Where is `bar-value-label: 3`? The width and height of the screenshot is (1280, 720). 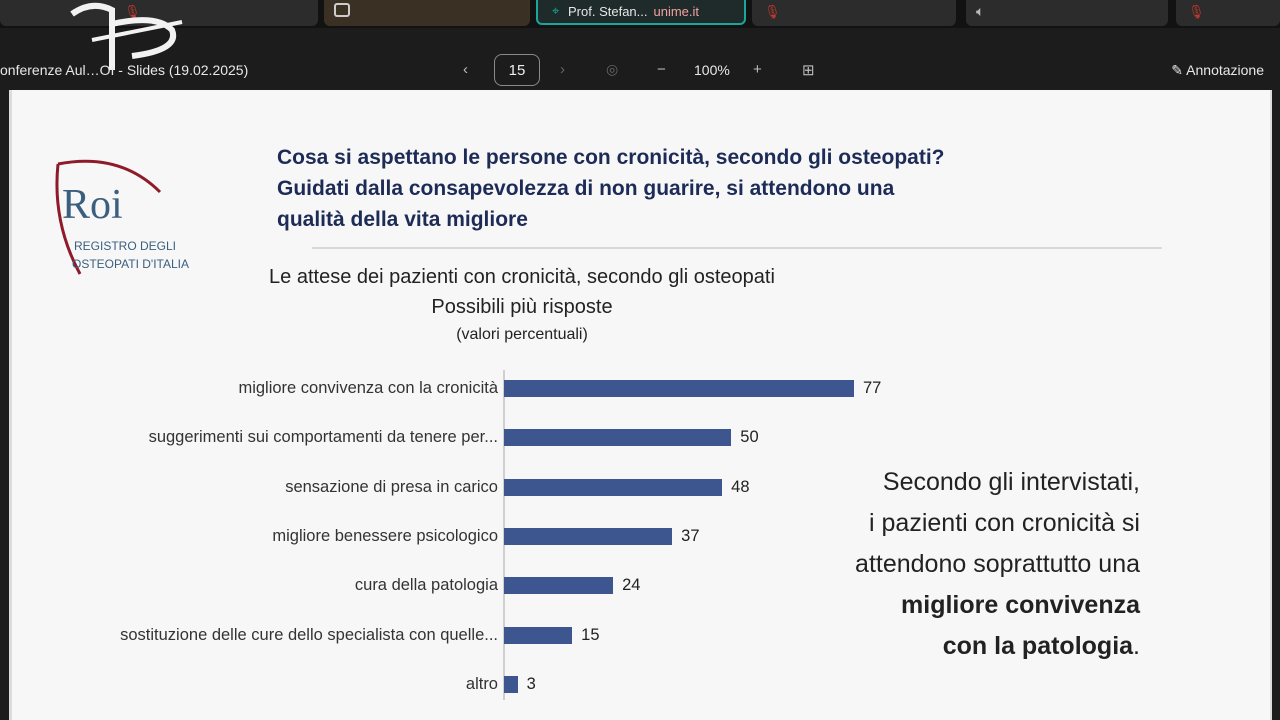
bar-value-label: 3 is located at coordinates (531, 683).